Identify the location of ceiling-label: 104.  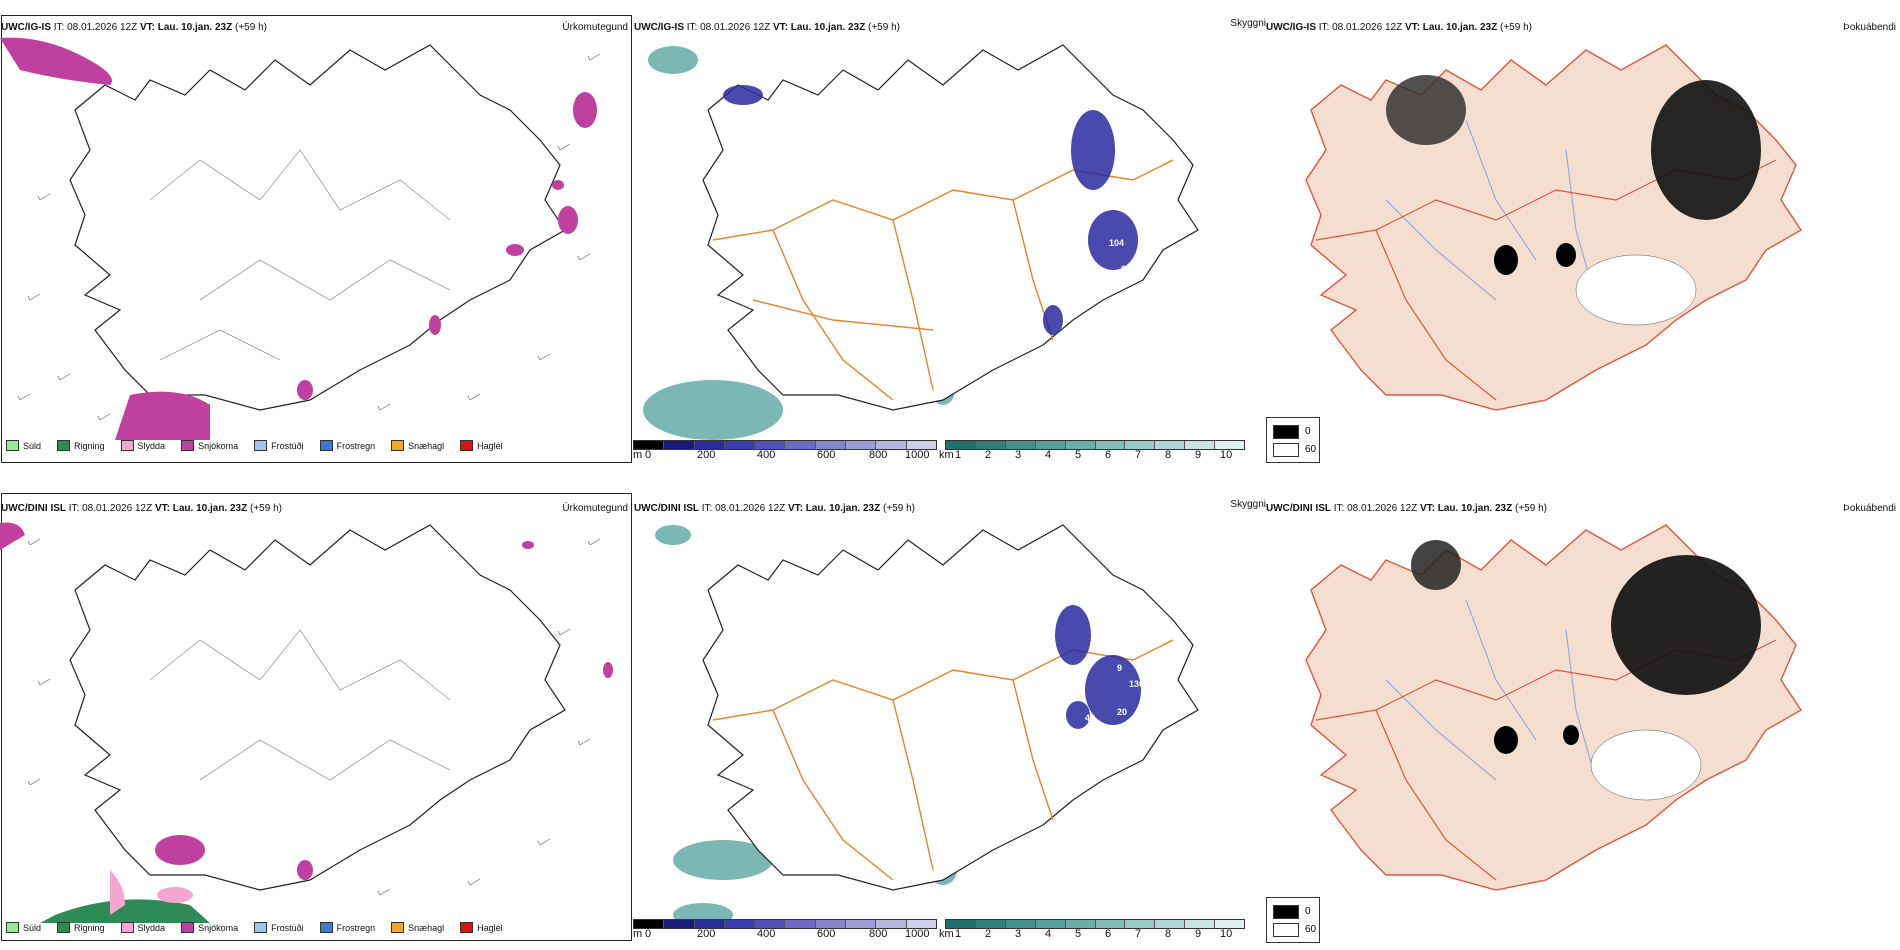
(1116, 243).